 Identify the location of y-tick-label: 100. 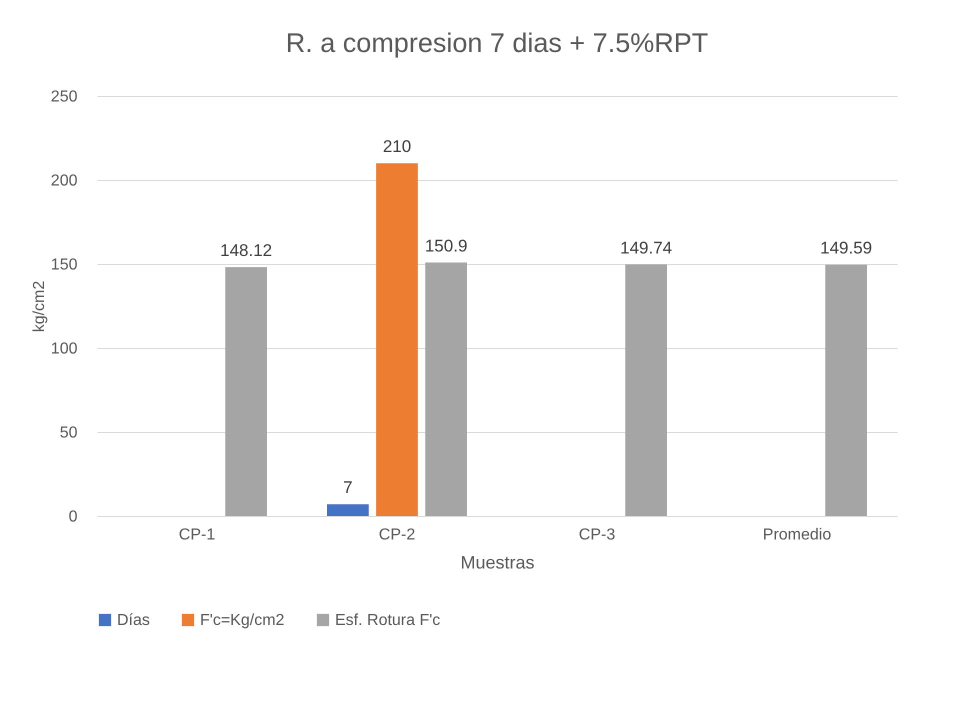
(64, 349).